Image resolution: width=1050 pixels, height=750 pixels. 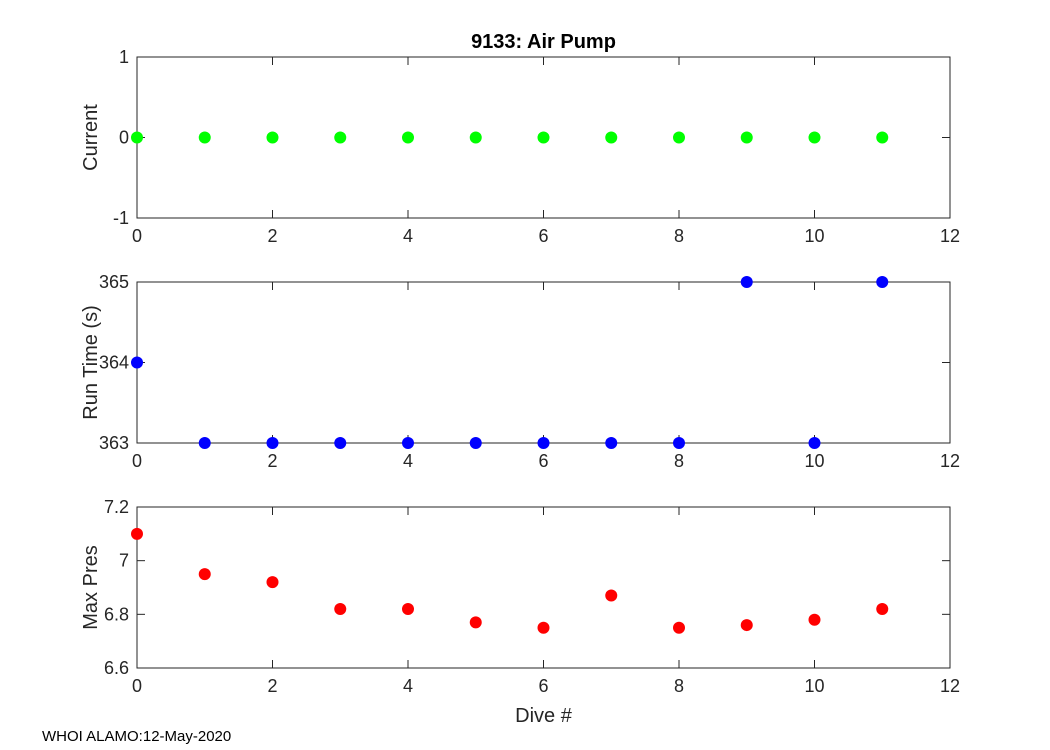 What do you see at coordinates (116, 507) in the screenshot?
I see `y-tick-label: 7.2` at bounding box center [116, 507].